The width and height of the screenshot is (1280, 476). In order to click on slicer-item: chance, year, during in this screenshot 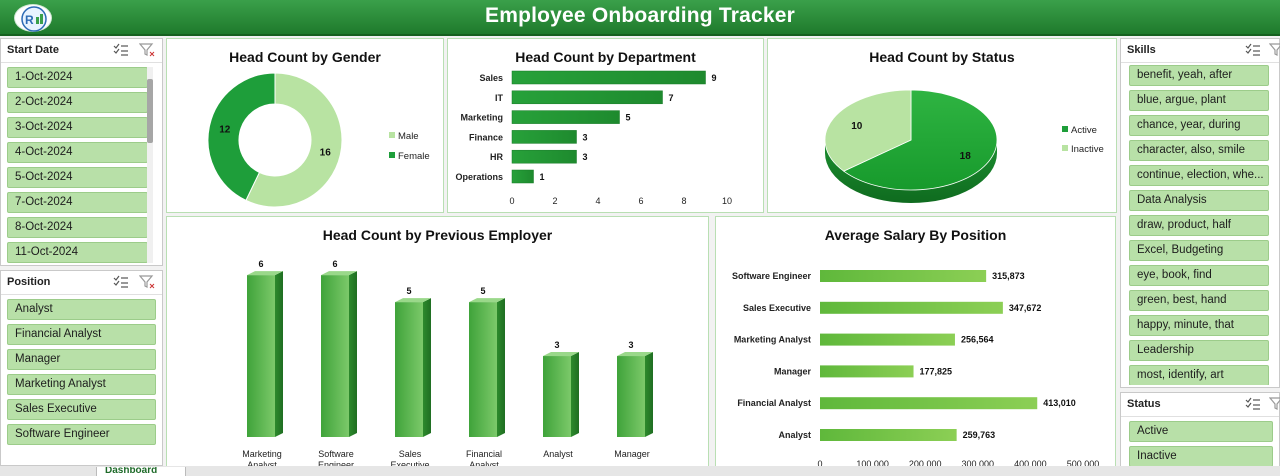, I will do `click(1199, 125)`.